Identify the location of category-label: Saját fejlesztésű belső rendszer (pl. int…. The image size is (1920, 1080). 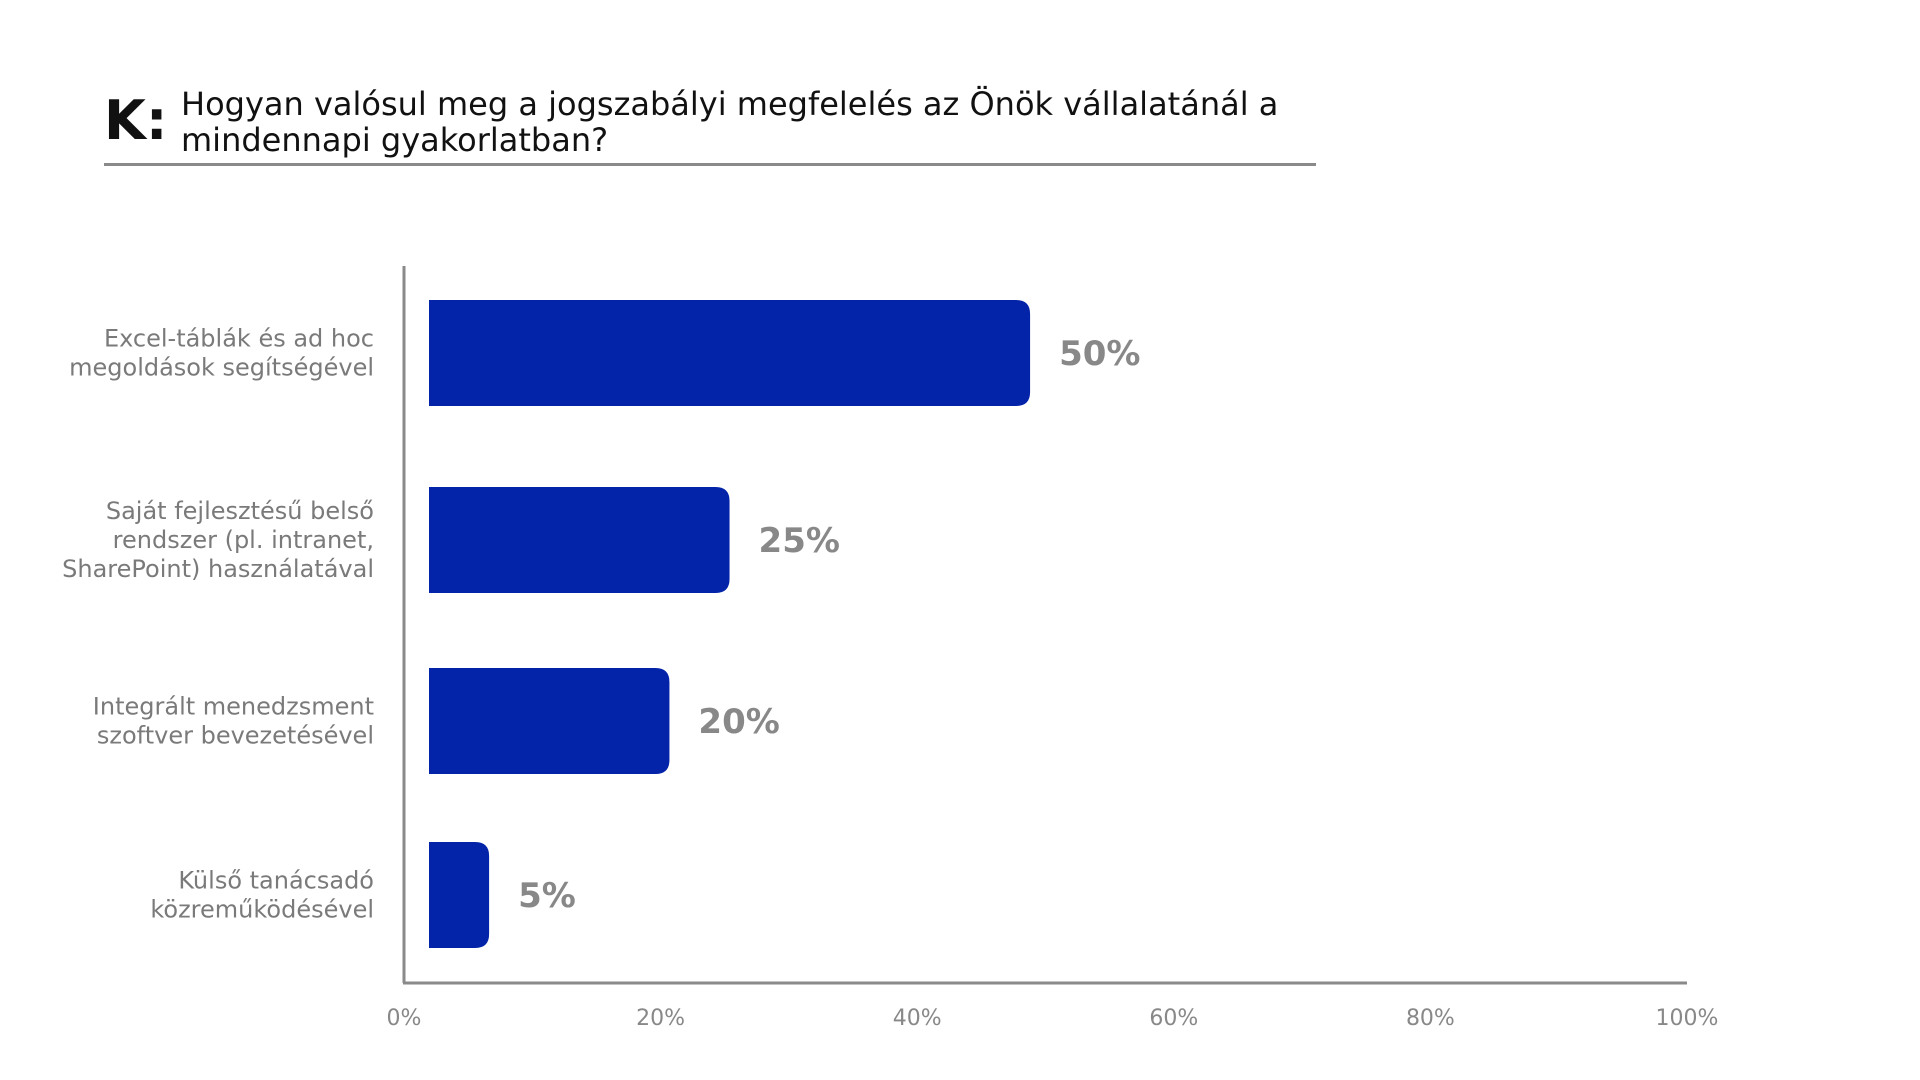
(218, 540).